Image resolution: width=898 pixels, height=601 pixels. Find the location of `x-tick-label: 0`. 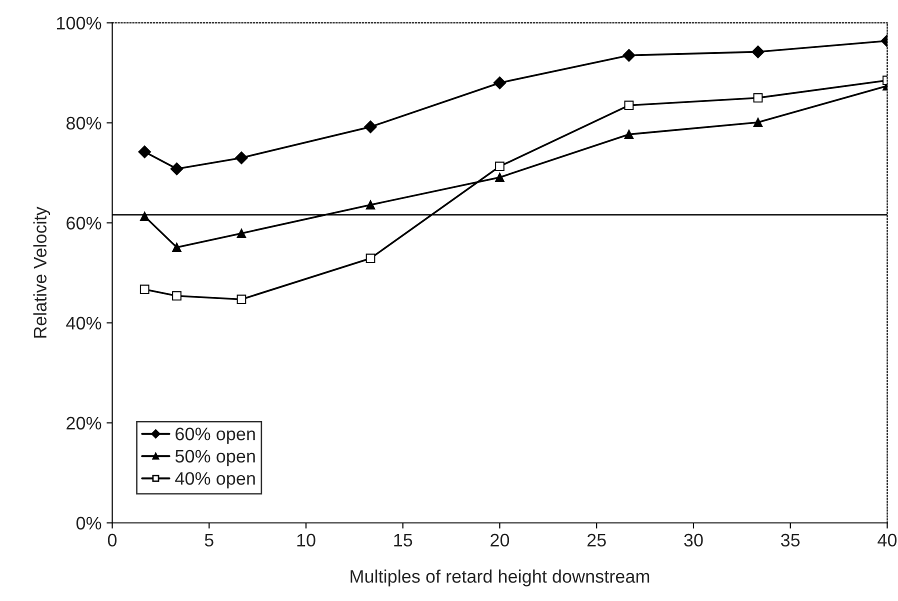

x-tick-label: 0 is located at coordinates (112, 540).